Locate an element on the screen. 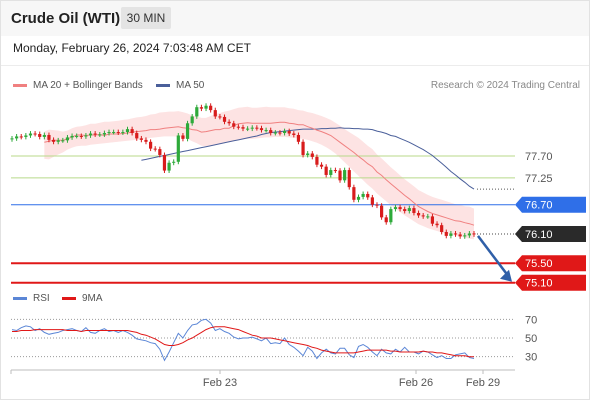 The image size is (590, 400). legend-9ma: 9MA is located at coordinates (82, 298).